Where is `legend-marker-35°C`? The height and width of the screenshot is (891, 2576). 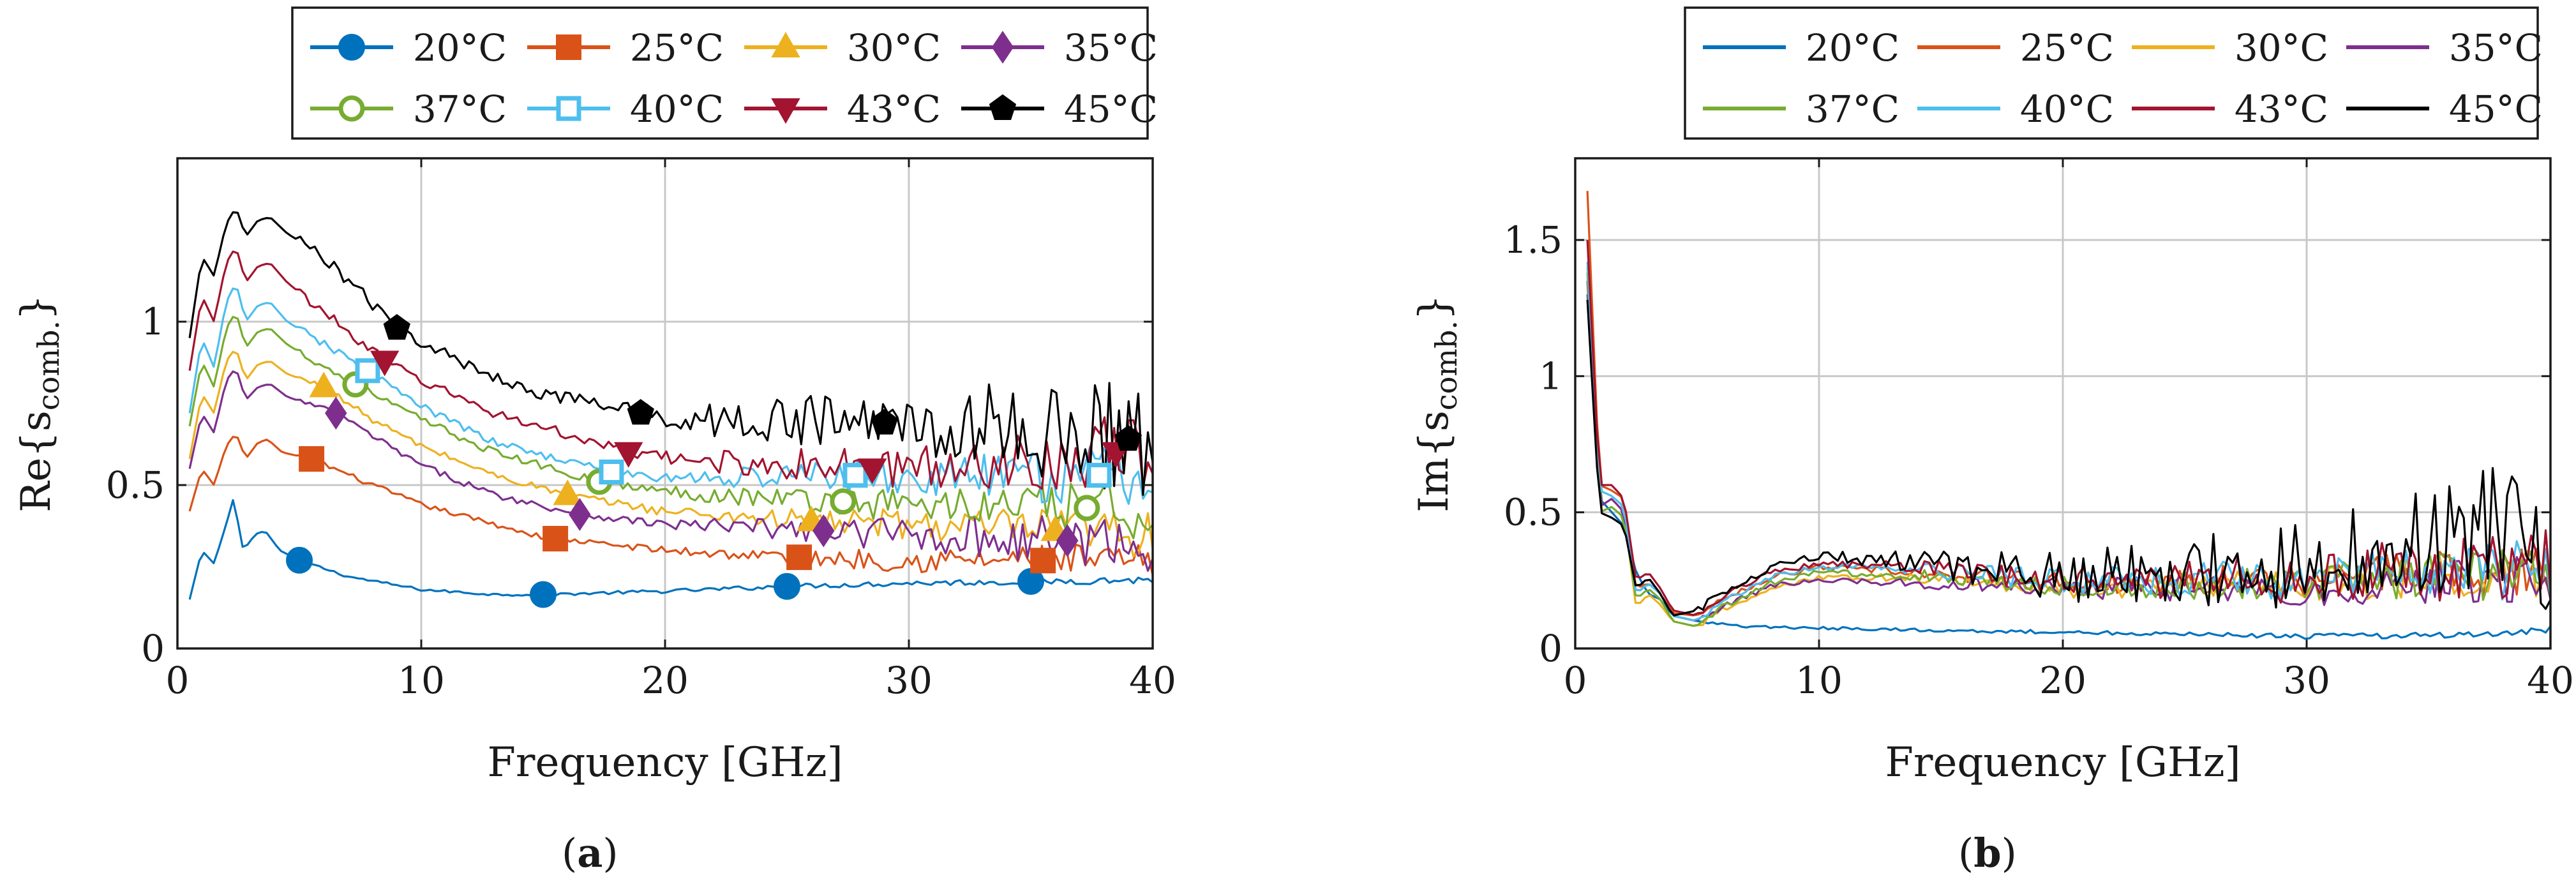
legend-marker-35°C is located at coordinates (1002, 47).